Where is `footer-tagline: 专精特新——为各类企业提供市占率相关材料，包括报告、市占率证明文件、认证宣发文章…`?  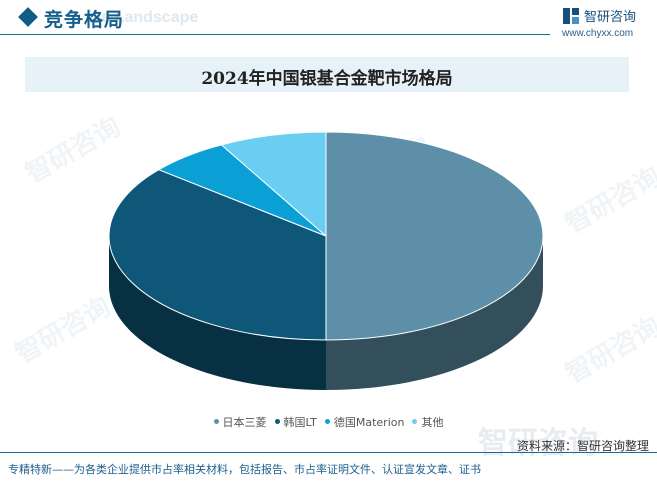 footer-tagline: 专精特新——为各类企业提供市占率相关材料，包括报告、市占率证明文件、认证宣发文章… is located at coordinates (244, 469).